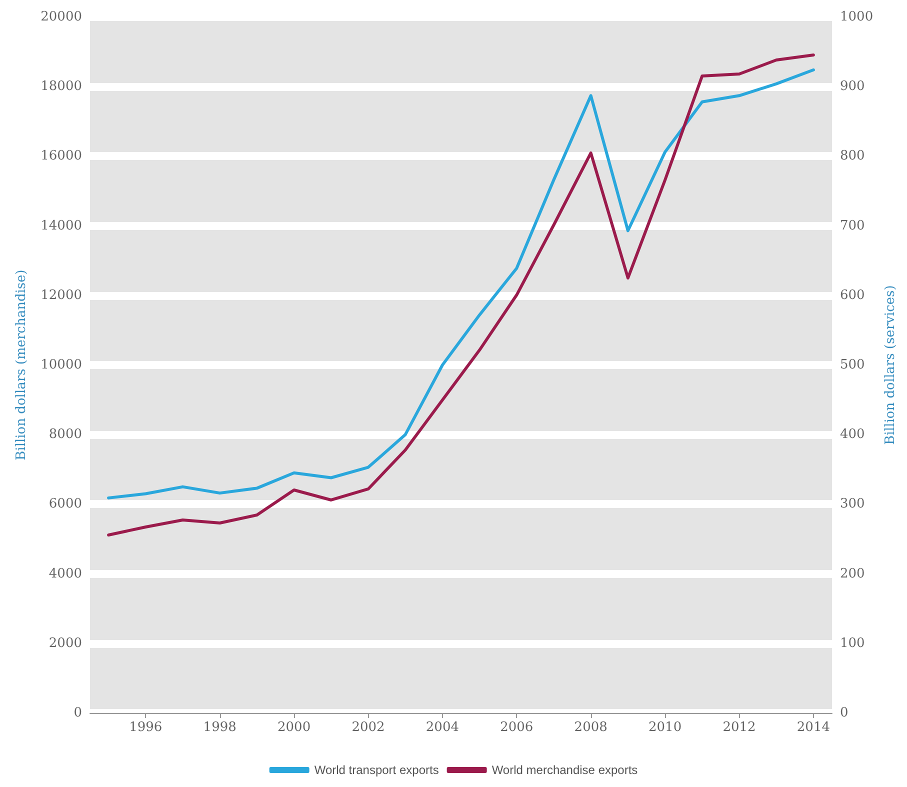  Describe the element at coordinates (739, 727) in the screenshot. I see `x-tick-label: 2012` at that location.